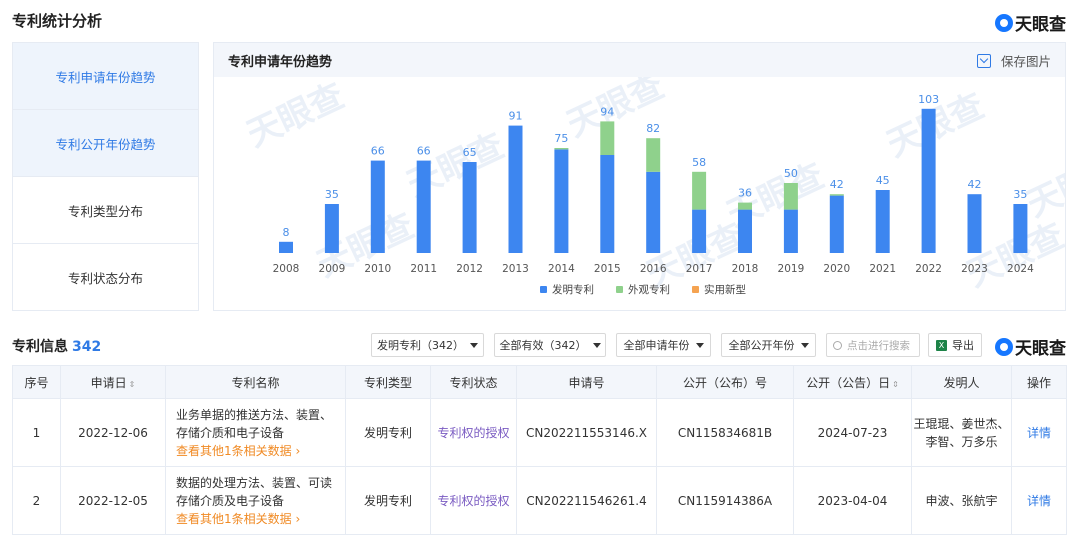  What do you see at coordinates (663, 345) in the screenshot?
I see `apply-year-filter: 全部申请年份` at bounding box center [663, 345].